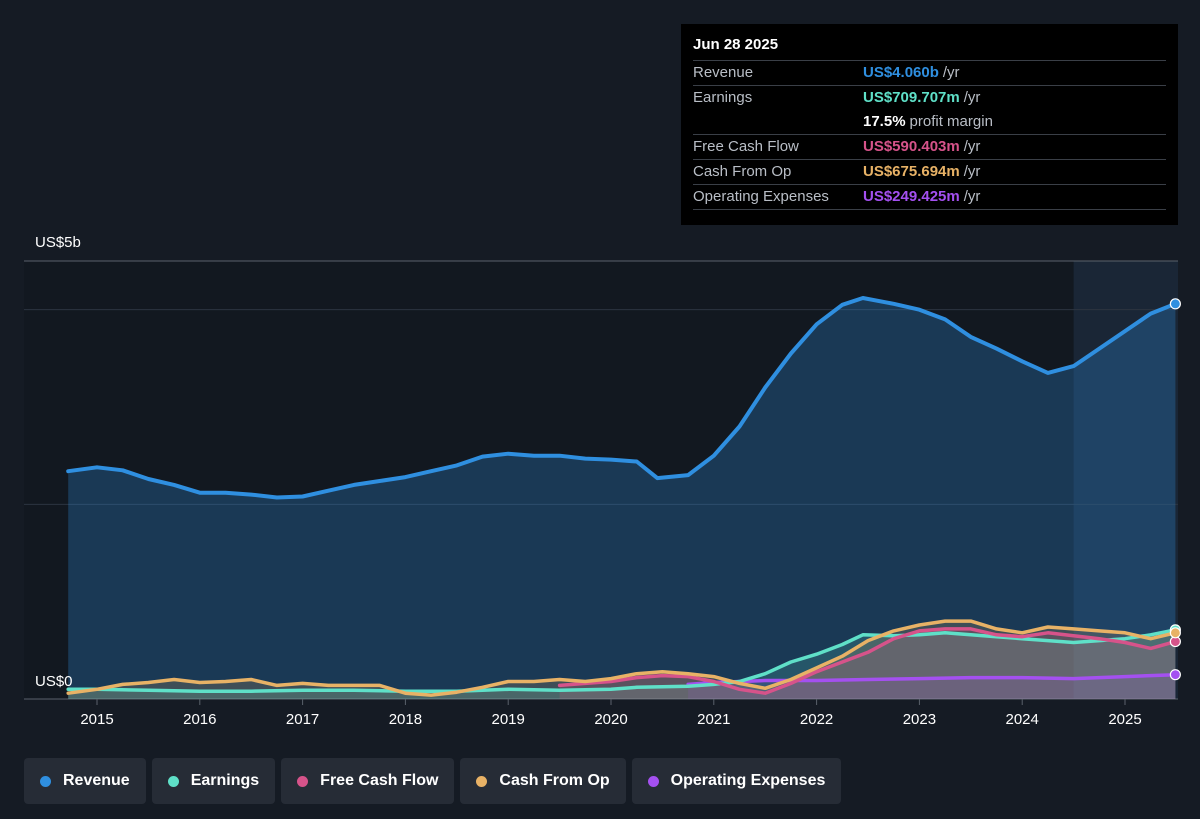 The image size is (1200, 819). Describe the element at coordinates (225, 780) in the screenshot. I see `legend-label: Earnings` at that location.